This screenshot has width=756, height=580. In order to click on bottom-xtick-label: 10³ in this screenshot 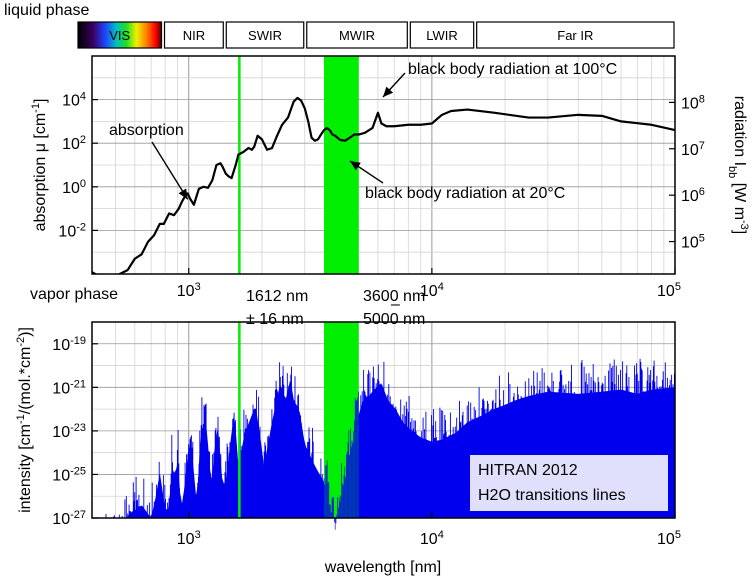, I will do `click(189, 538)`.